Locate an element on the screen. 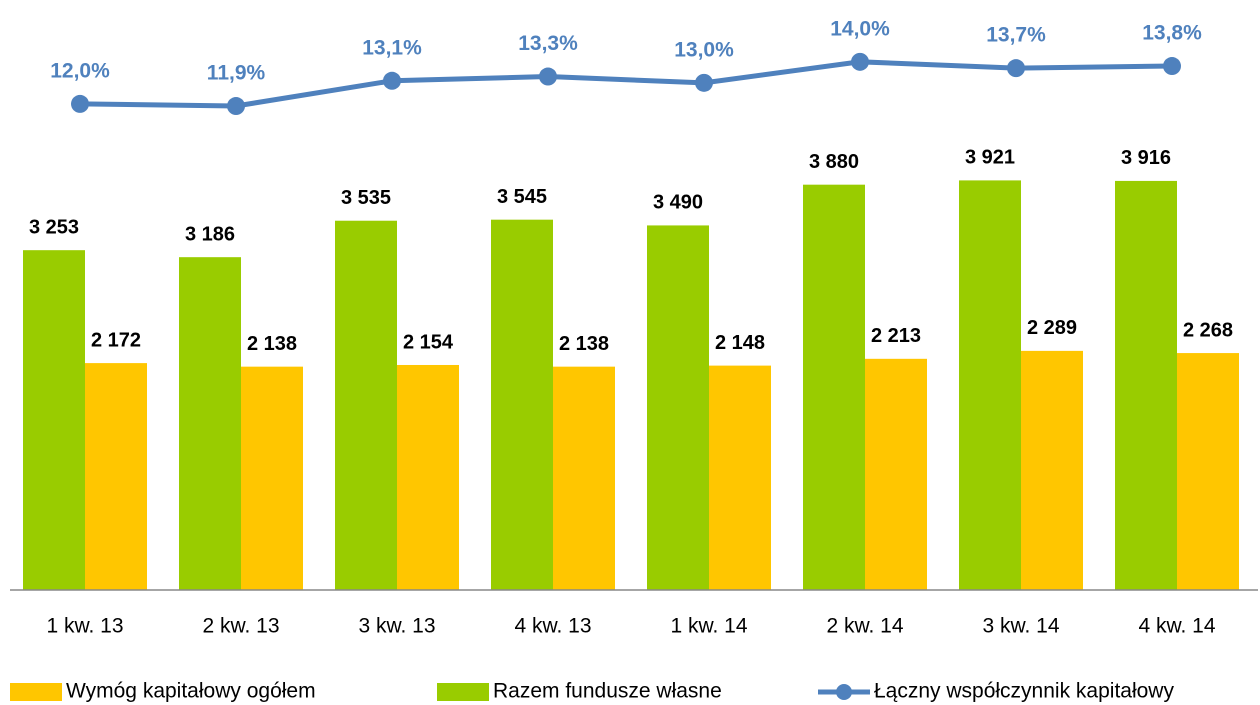  x-tick-label: 2 kw. 14 is located at coordinates (864, 626).